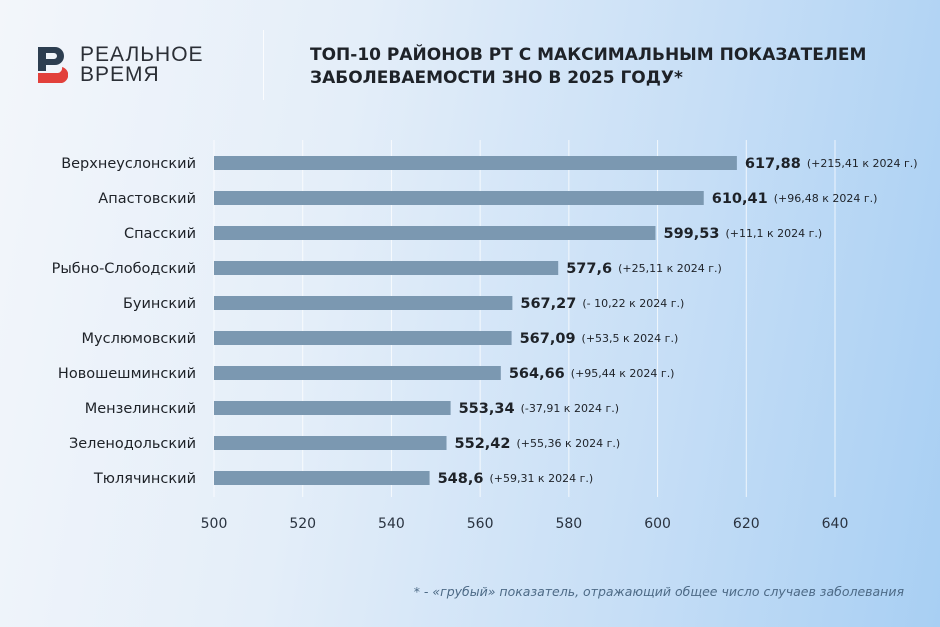  I want to click on brand-logo: РЕАЛЬНОЕ ВРЕМЯ, so click(121, 64).